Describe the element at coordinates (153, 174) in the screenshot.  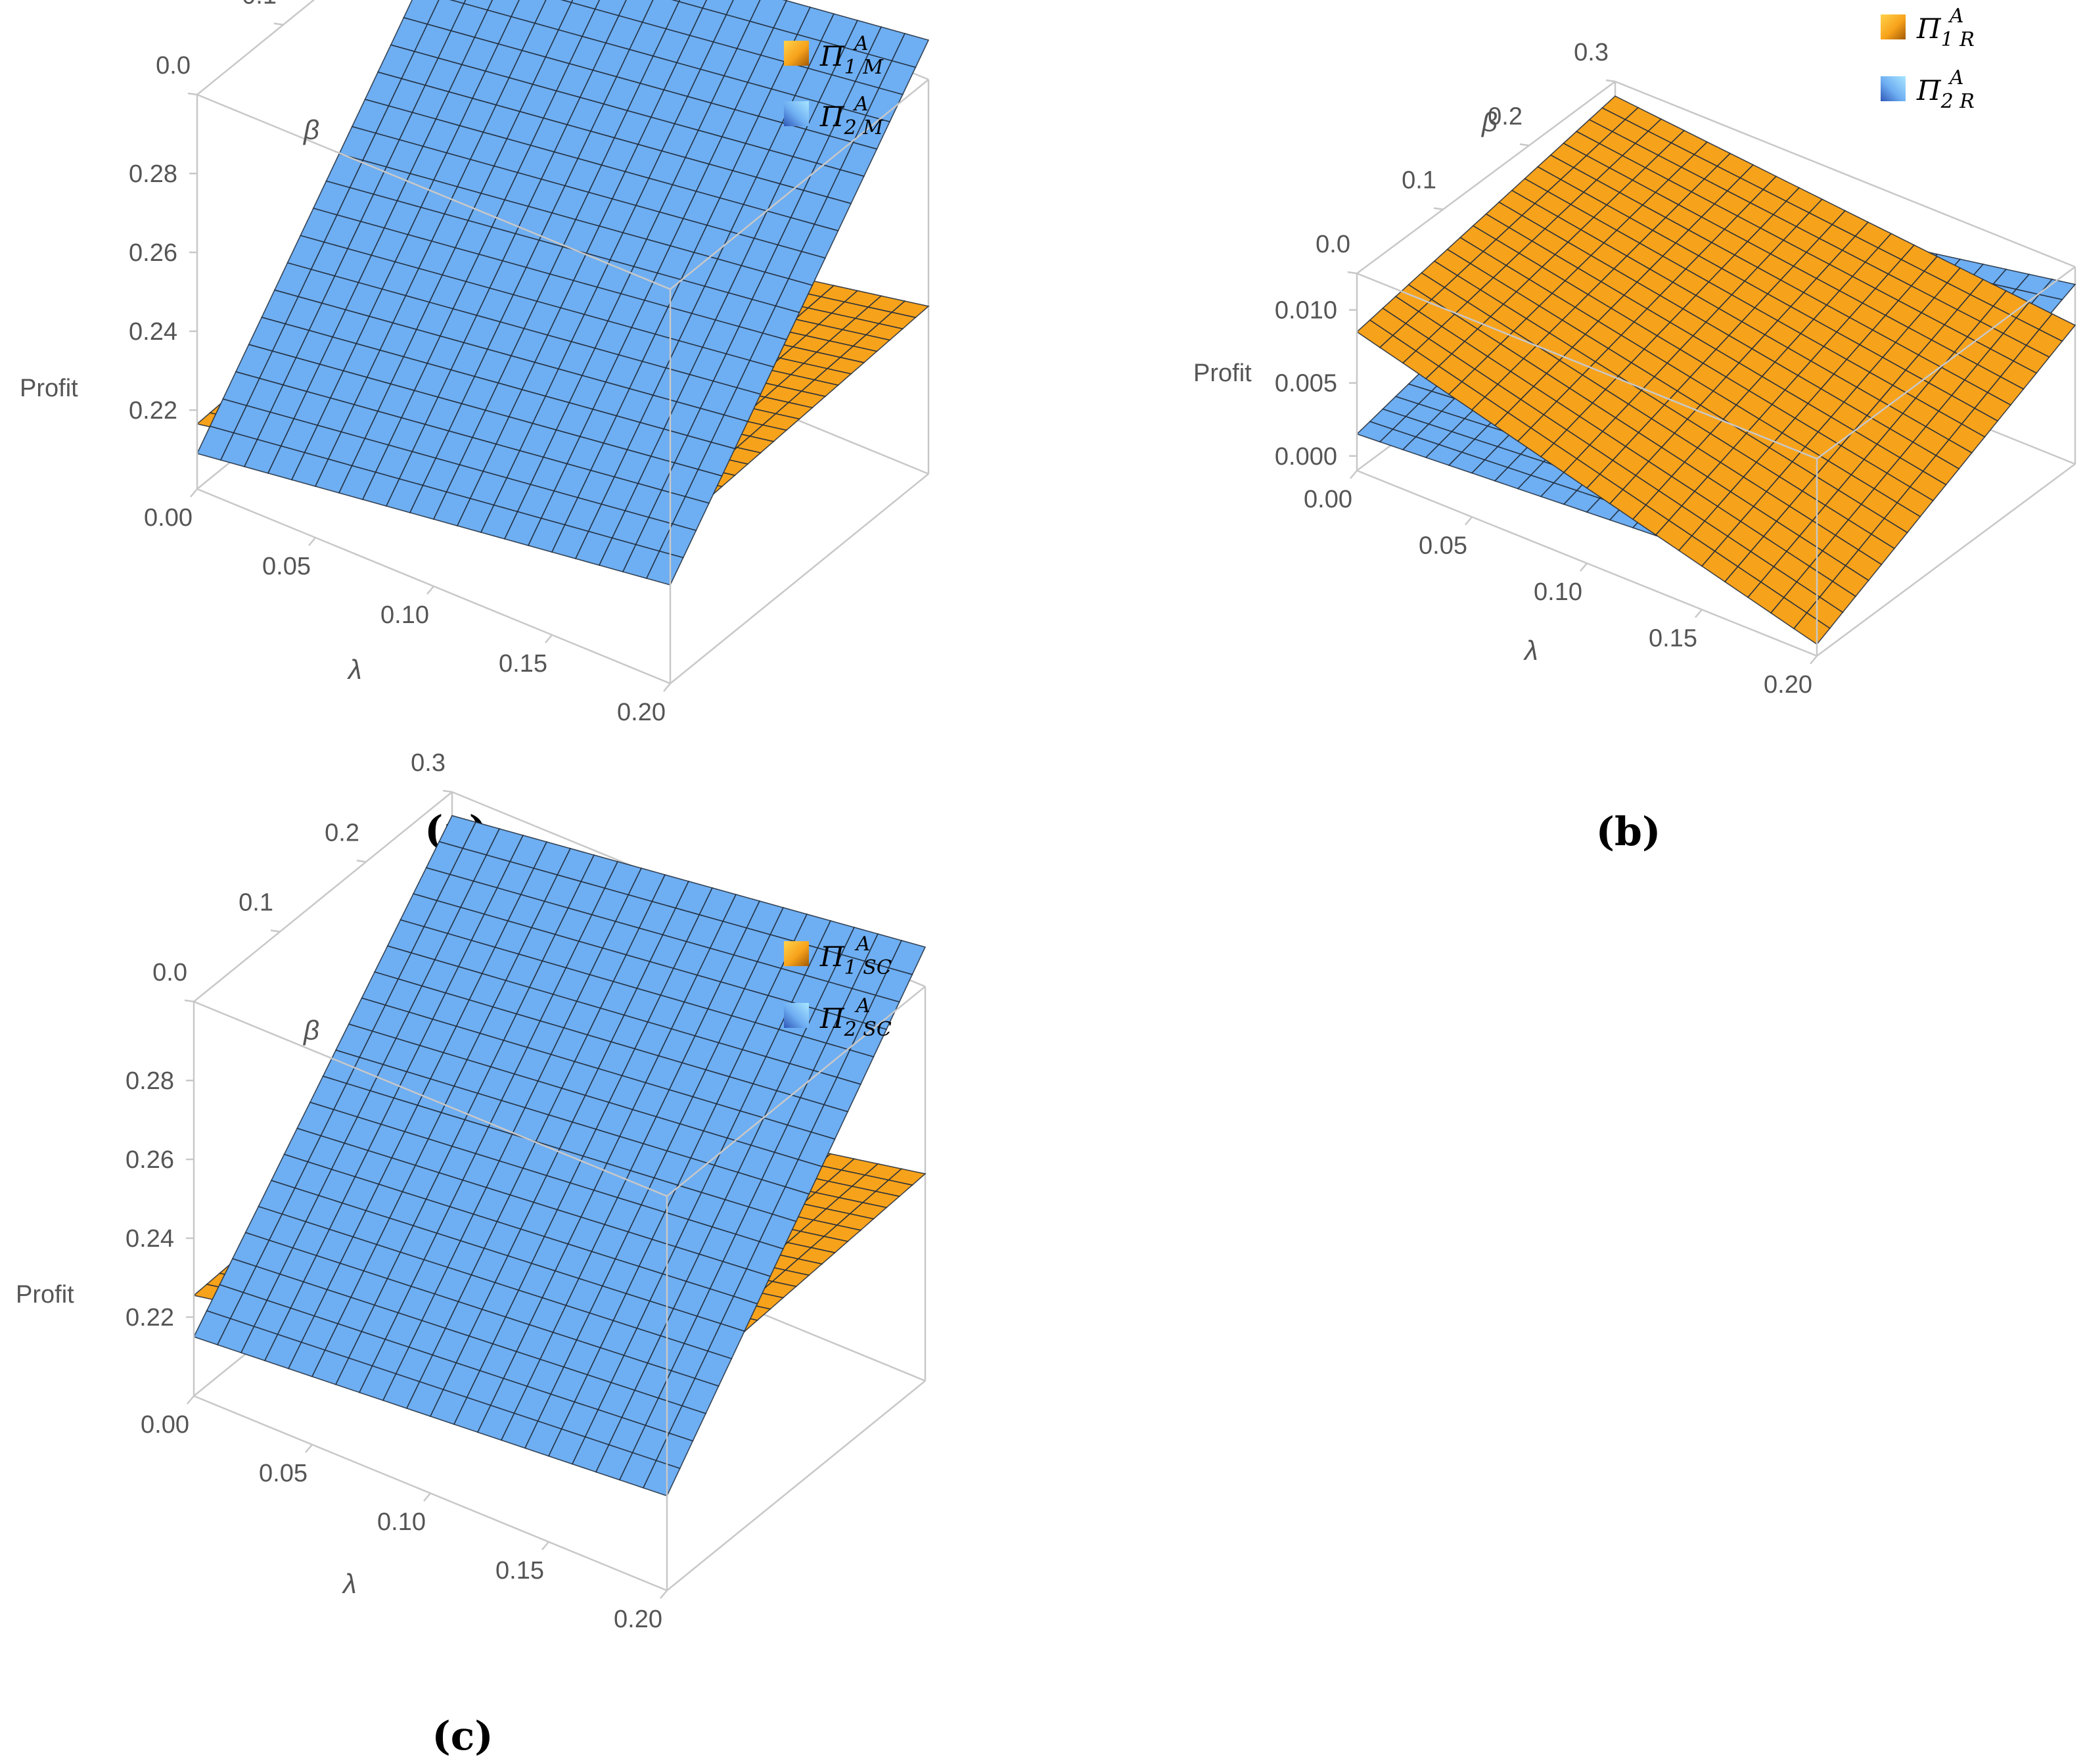
I see `z-tick-label: 0.28` at that location.